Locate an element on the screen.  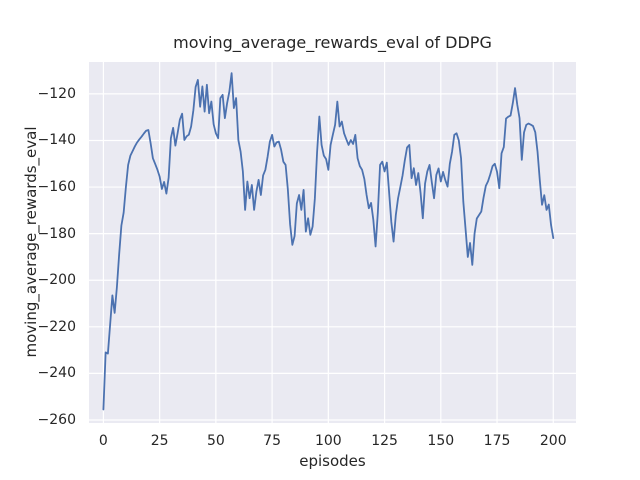
y-tick-label: −200 is located at coordinates (56, 280).